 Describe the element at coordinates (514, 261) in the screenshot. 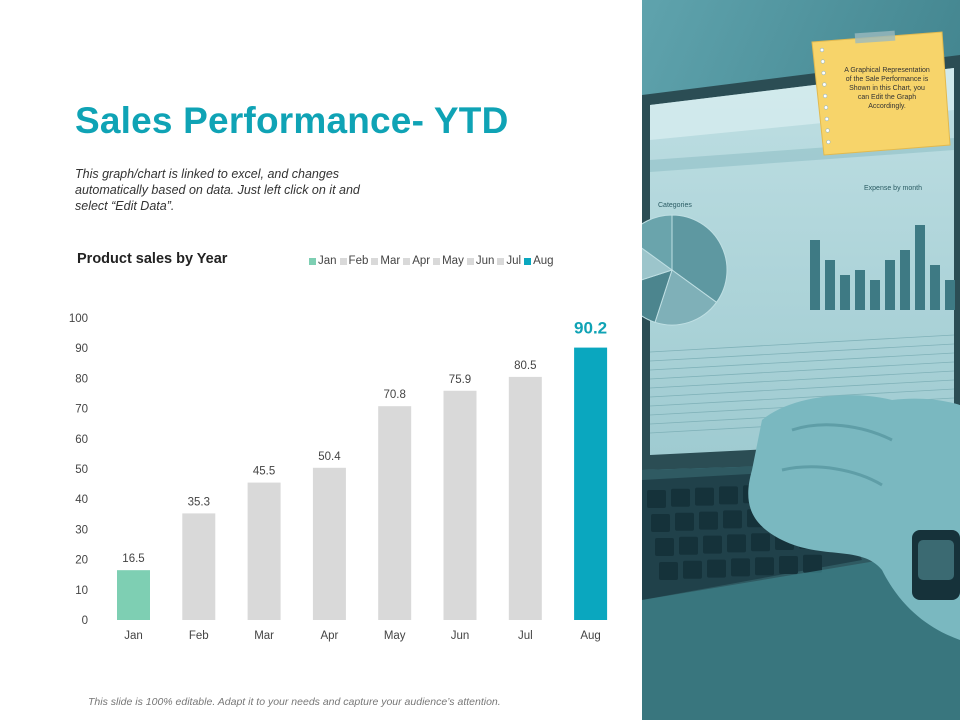

I see `legend-label: Jul` at that location.